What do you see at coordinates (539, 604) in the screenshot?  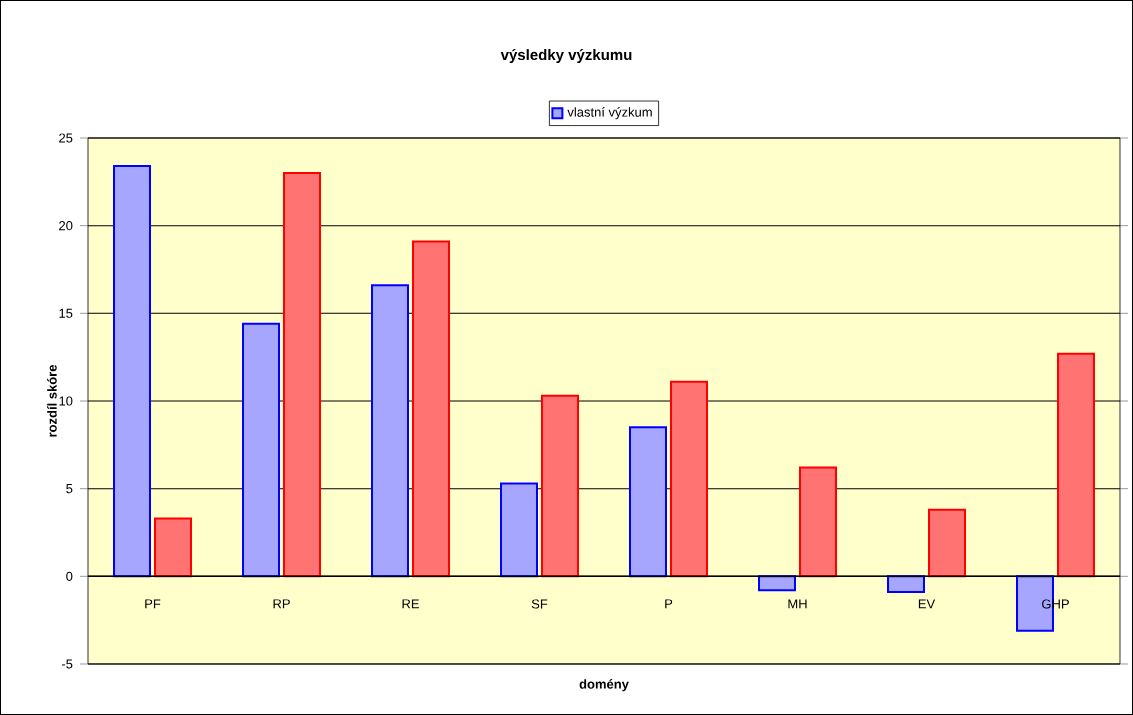 I see `x-tick-label: SF` at bounding box center [539, 604].